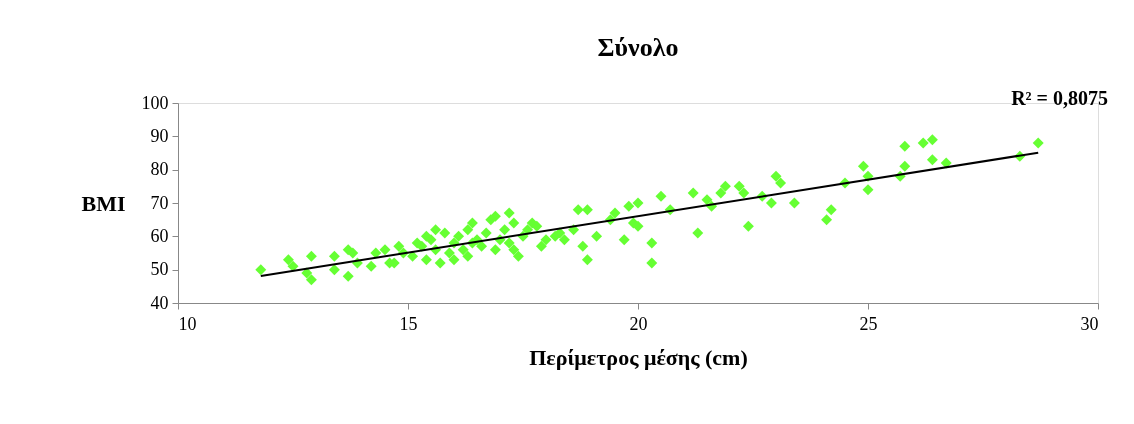 The image size is (1134, 424). Describe the element at coordinates (159, 302) in the screenshot. I see `y-tick-label: 40` at that location.